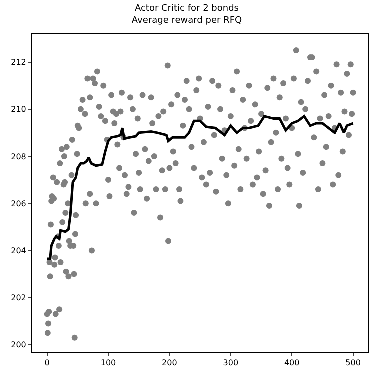 The image size is (374, 374). Describe the element at coordinates (18, 109) in the screenshot. I see `y-tick-label: 210` at that location.